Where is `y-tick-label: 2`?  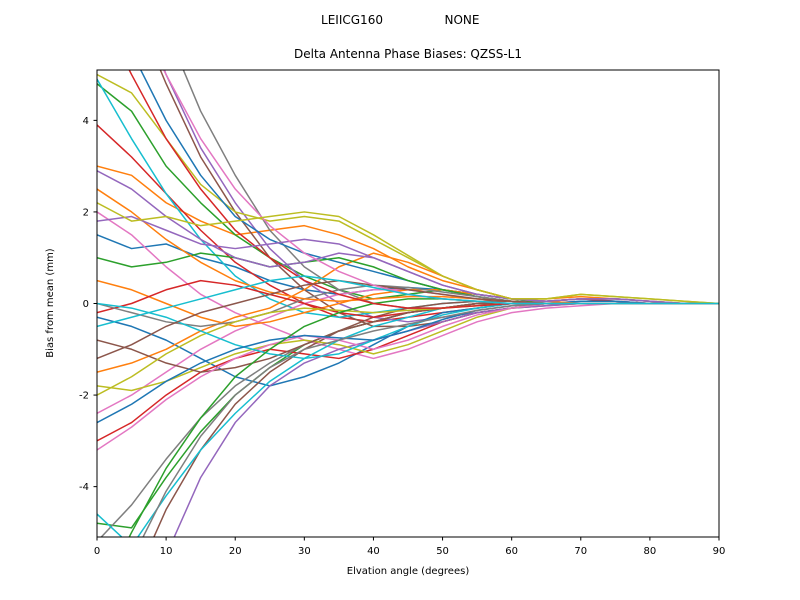
y-tick-label: 2 is located at coordinates (86, 212).